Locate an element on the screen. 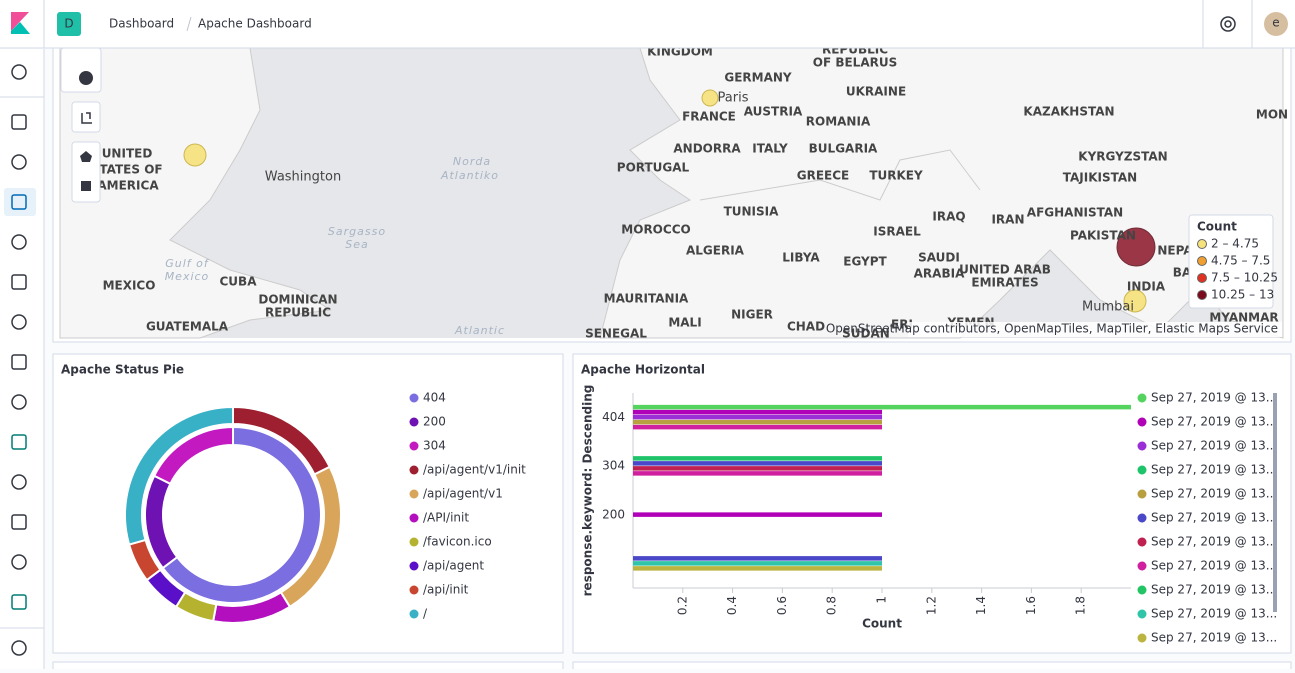 This screenshot has height=673, width=1295. map-label: Mexico is located at coordinates (187, 276).